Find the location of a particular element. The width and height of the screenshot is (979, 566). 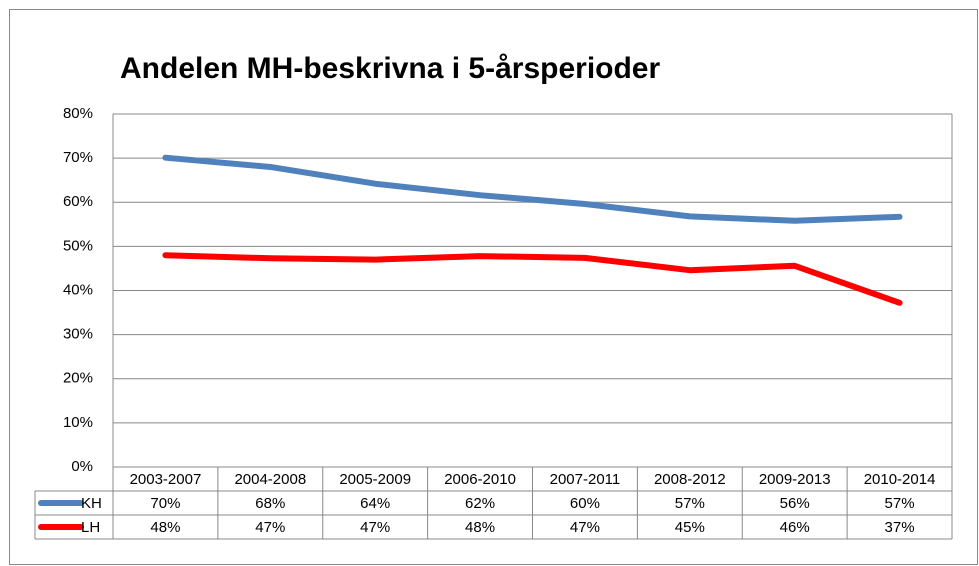

x-tick-label: 2010-2014 is located at coordinates (900, 479).